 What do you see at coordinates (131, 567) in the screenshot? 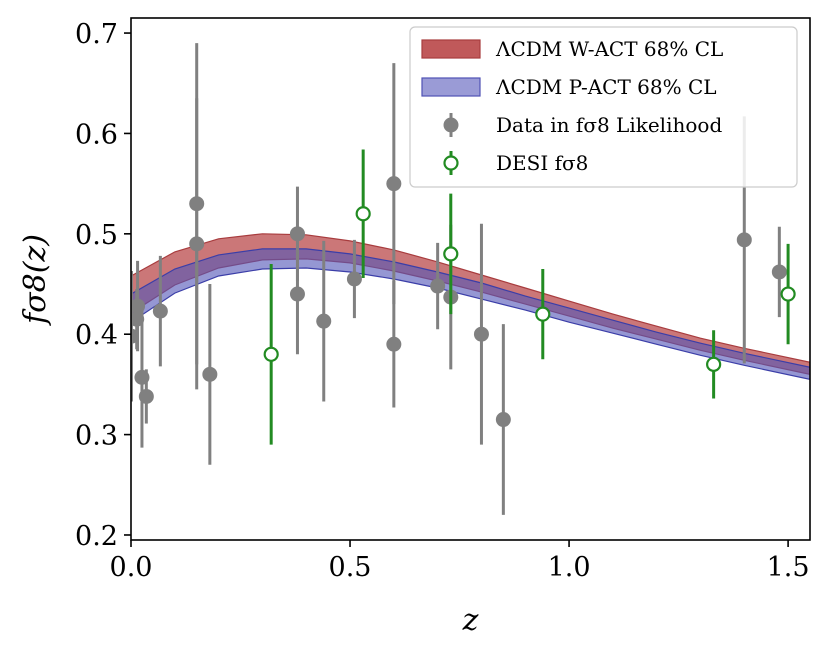
I see `x-tick-label: 0.0` at bounding box center [131, 567].